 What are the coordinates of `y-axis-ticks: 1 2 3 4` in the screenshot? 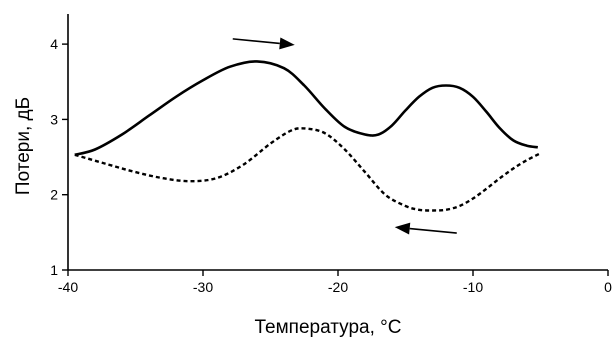 It's located at (59, 157).